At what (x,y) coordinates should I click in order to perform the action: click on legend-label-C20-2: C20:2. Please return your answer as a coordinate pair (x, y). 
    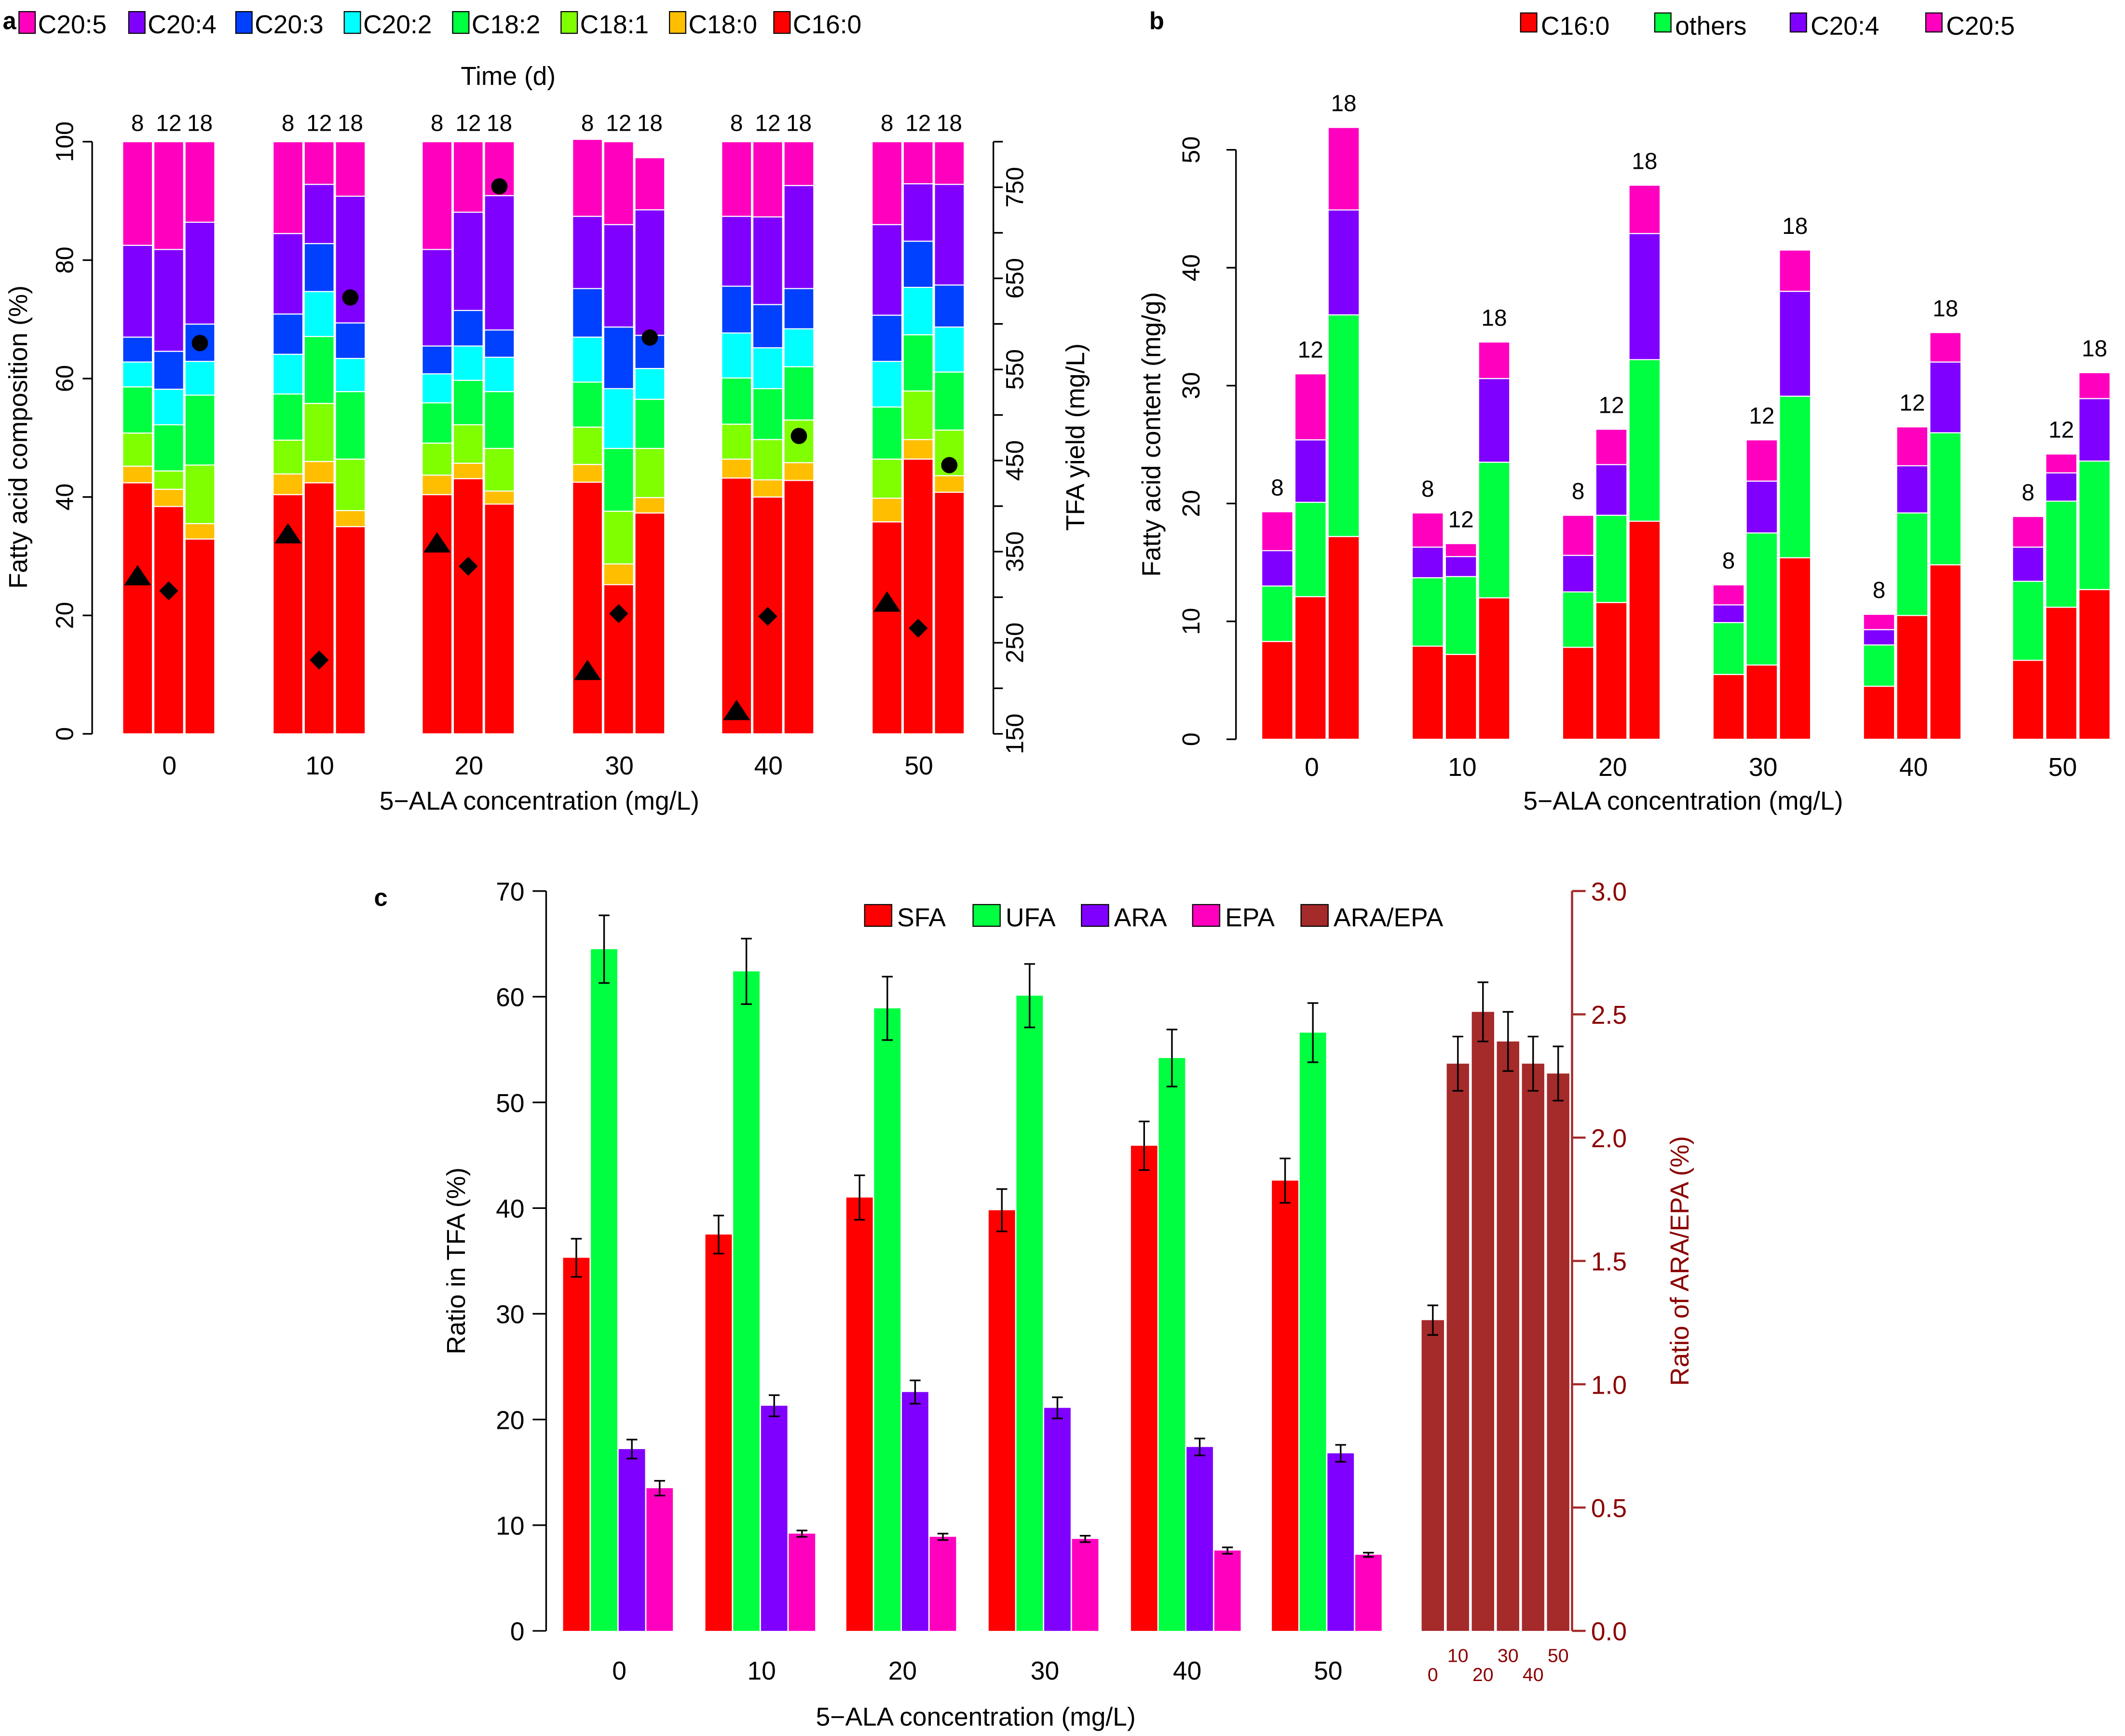
    Looking at the image, I should click on (397, 25).